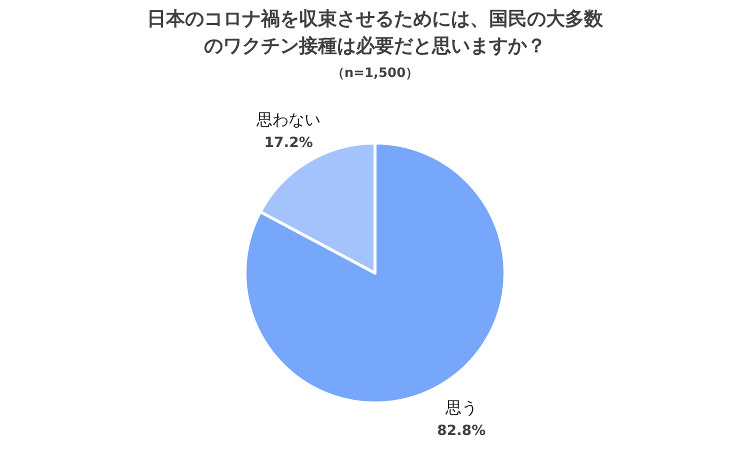 The height and width of the screenshot is (450, 750). What do you see at coordinates (375, 73) in the screenshot?
I see `chart-subtitle: （n=1,500）` at bounding box center [375, 73].